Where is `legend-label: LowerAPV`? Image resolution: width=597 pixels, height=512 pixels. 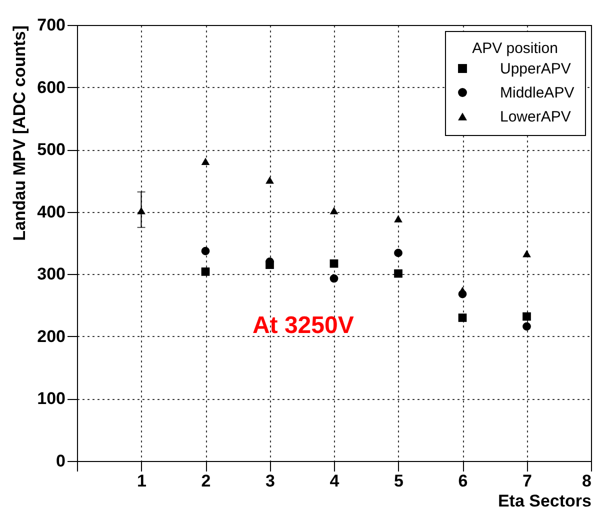
legend-label: LowerAPV is located at coordinates (535, 117).